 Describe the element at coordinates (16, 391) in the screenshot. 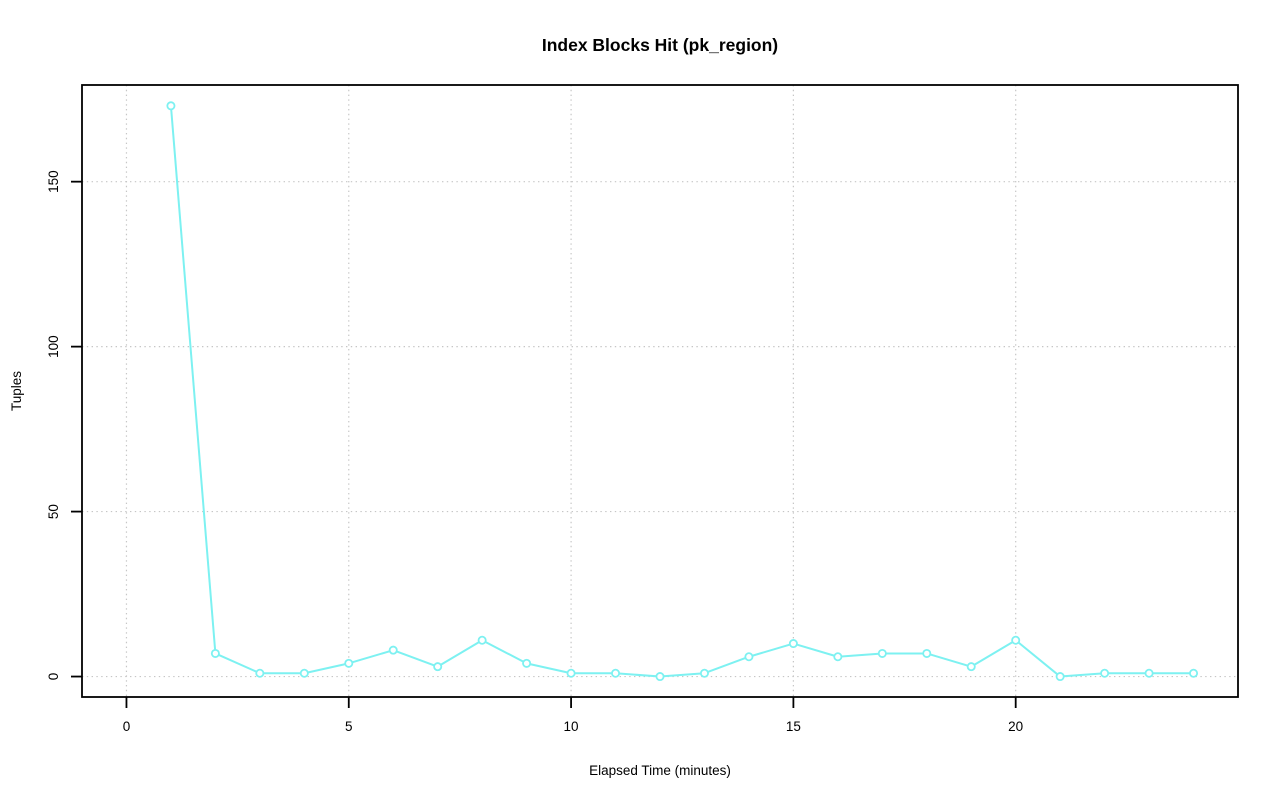

I see `y-axis-label: Tuples` at that location.